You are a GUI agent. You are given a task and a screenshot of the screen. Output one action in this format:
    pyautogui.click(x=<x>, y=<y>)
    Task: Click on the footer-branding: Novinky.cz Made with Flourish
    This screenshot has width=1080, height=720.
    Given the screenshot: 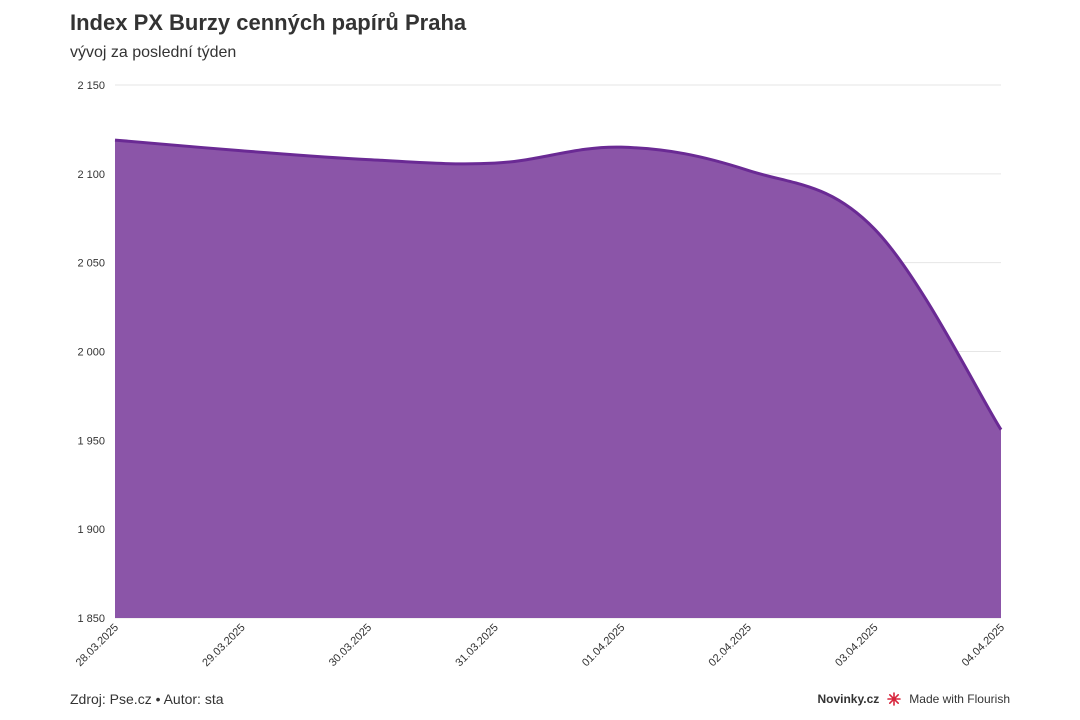 What is the action you would take?
    pyautogui.click(x=913, y=699)
    